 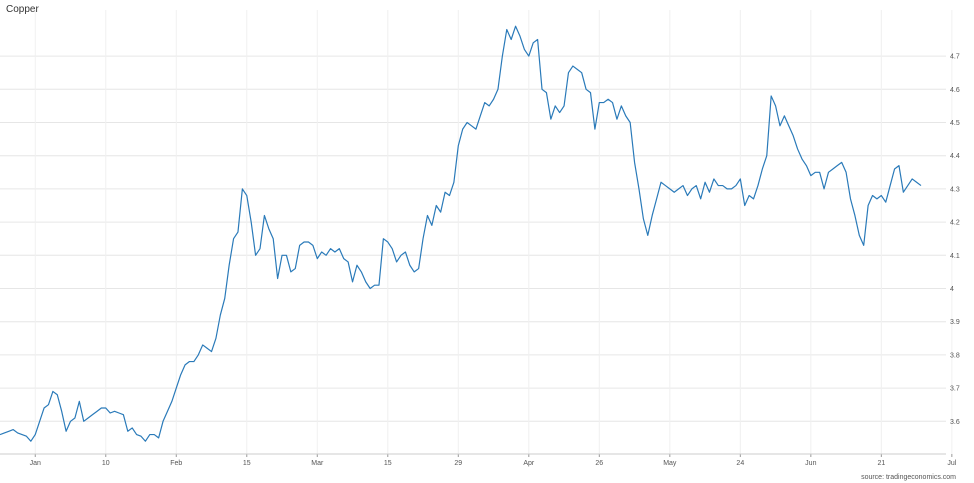 I want to click on y-tick-label: 4.3, so click(x=955, y=189).